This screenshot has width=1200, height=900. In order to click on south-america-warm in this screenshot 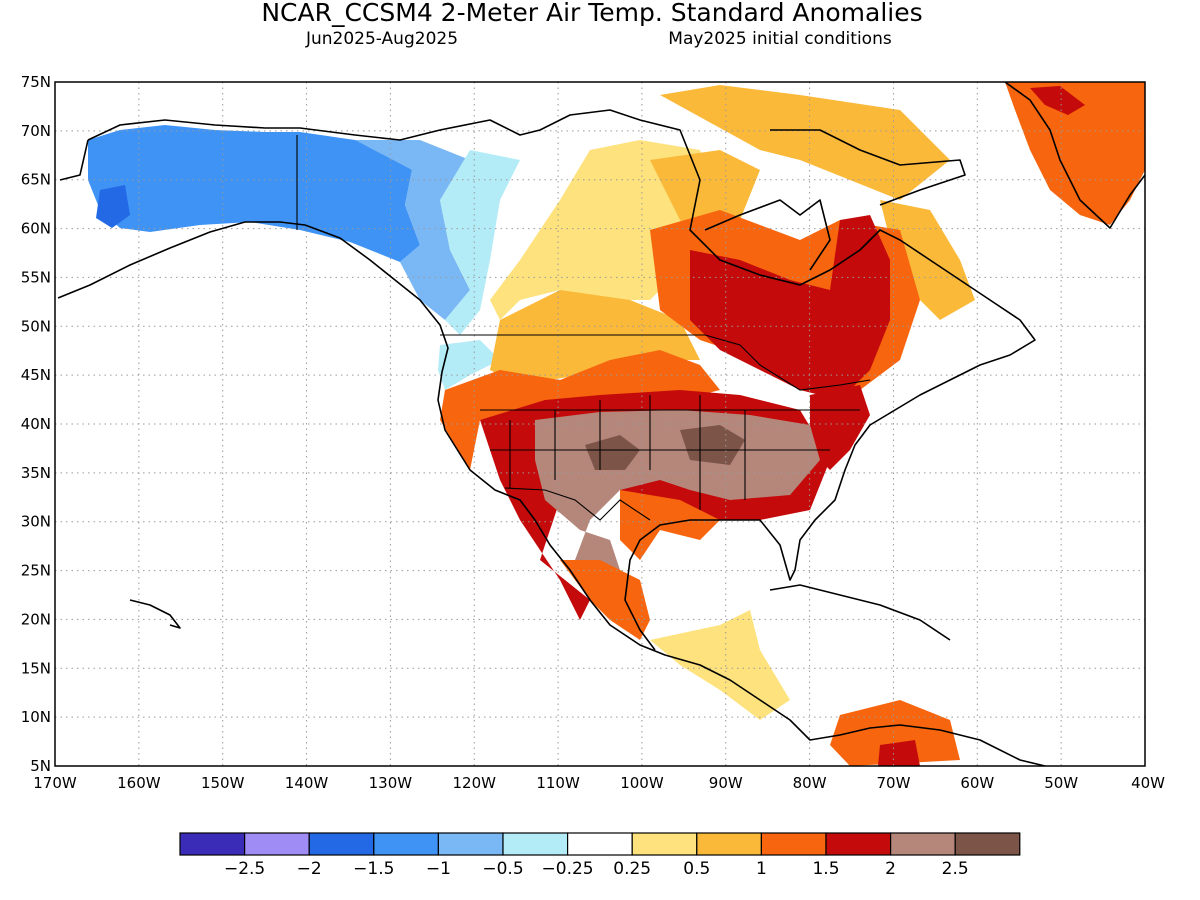, I will do `click(895, 733)`.